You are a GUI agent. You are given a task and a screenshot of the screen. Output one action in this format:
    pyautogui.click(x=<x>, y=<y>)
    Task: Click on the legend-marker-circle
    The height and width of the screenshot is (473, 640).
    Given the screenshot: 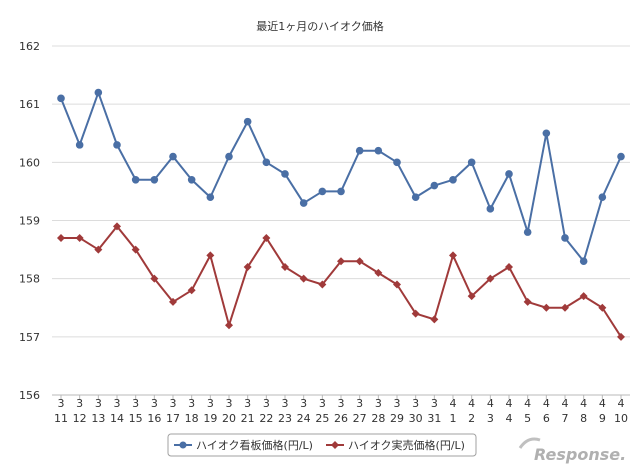 What is the action you would take?
    pyautogui.click(x=183, y=445)
    